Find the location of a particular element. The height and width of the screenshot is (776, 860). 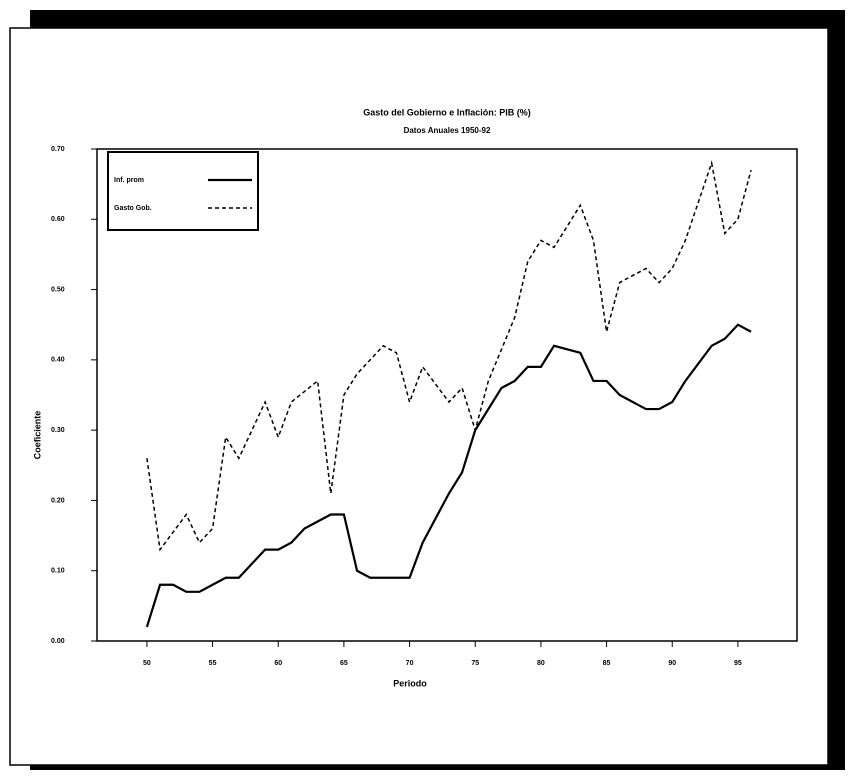

x-axis-label: Periodo is located at coordinates (410, 683).